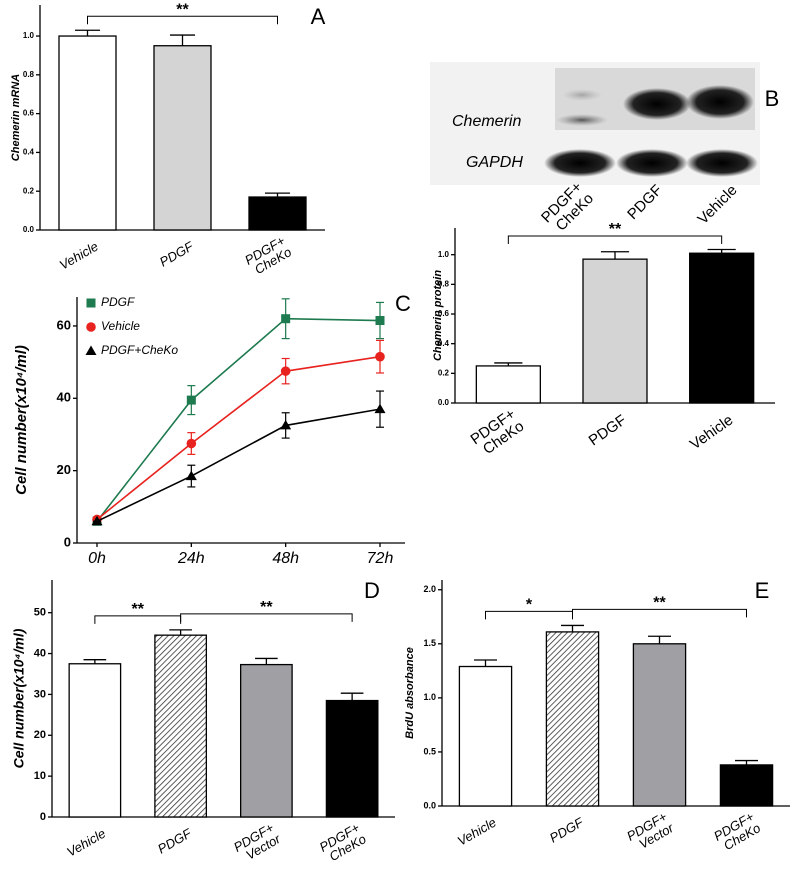  Describe the element at coordinates (67, 541) in the screenshot. I see `y-tick-label: 0` at that location.